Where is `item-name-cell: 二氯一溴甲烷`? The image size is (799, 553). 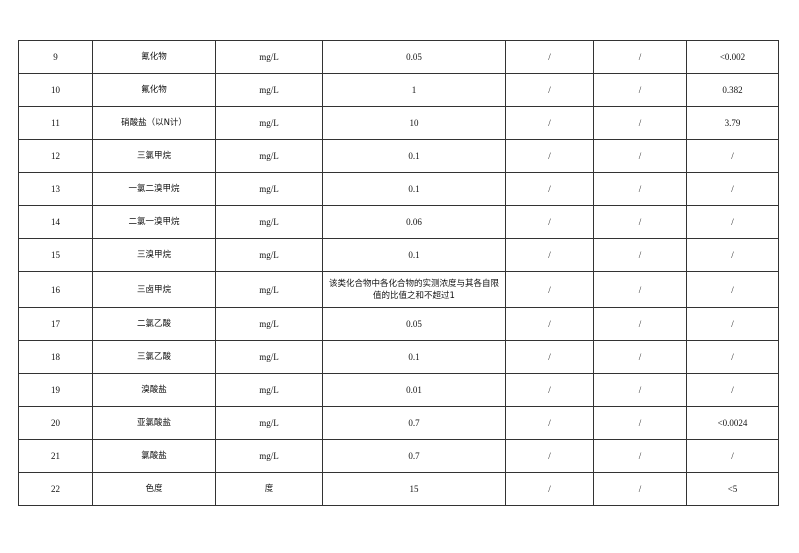 item-name-cell: 二氯一溴甲烷 is located at coordinates (154, 222).